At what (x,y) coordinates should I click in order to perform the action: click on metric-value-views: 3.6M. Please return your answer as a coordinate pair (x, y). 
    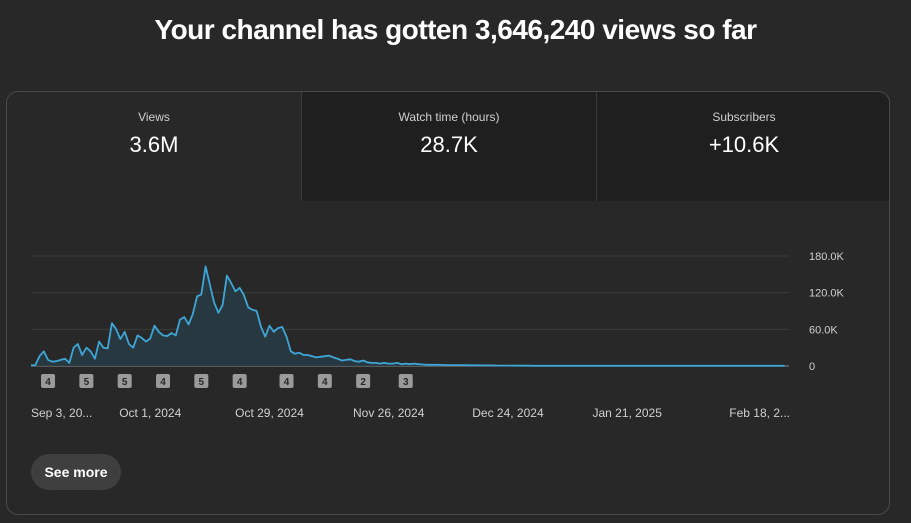
    Looking at the image, I should click on (154, 144).